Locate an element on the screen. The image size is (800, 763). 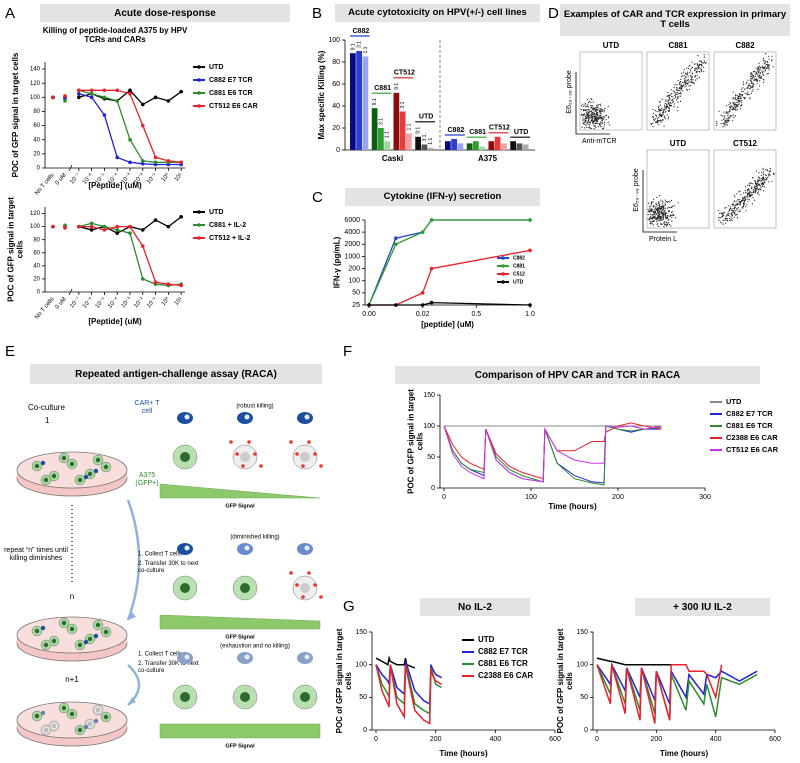
legend-label: C881 E6 TCR is located at coordinates (231, 93).